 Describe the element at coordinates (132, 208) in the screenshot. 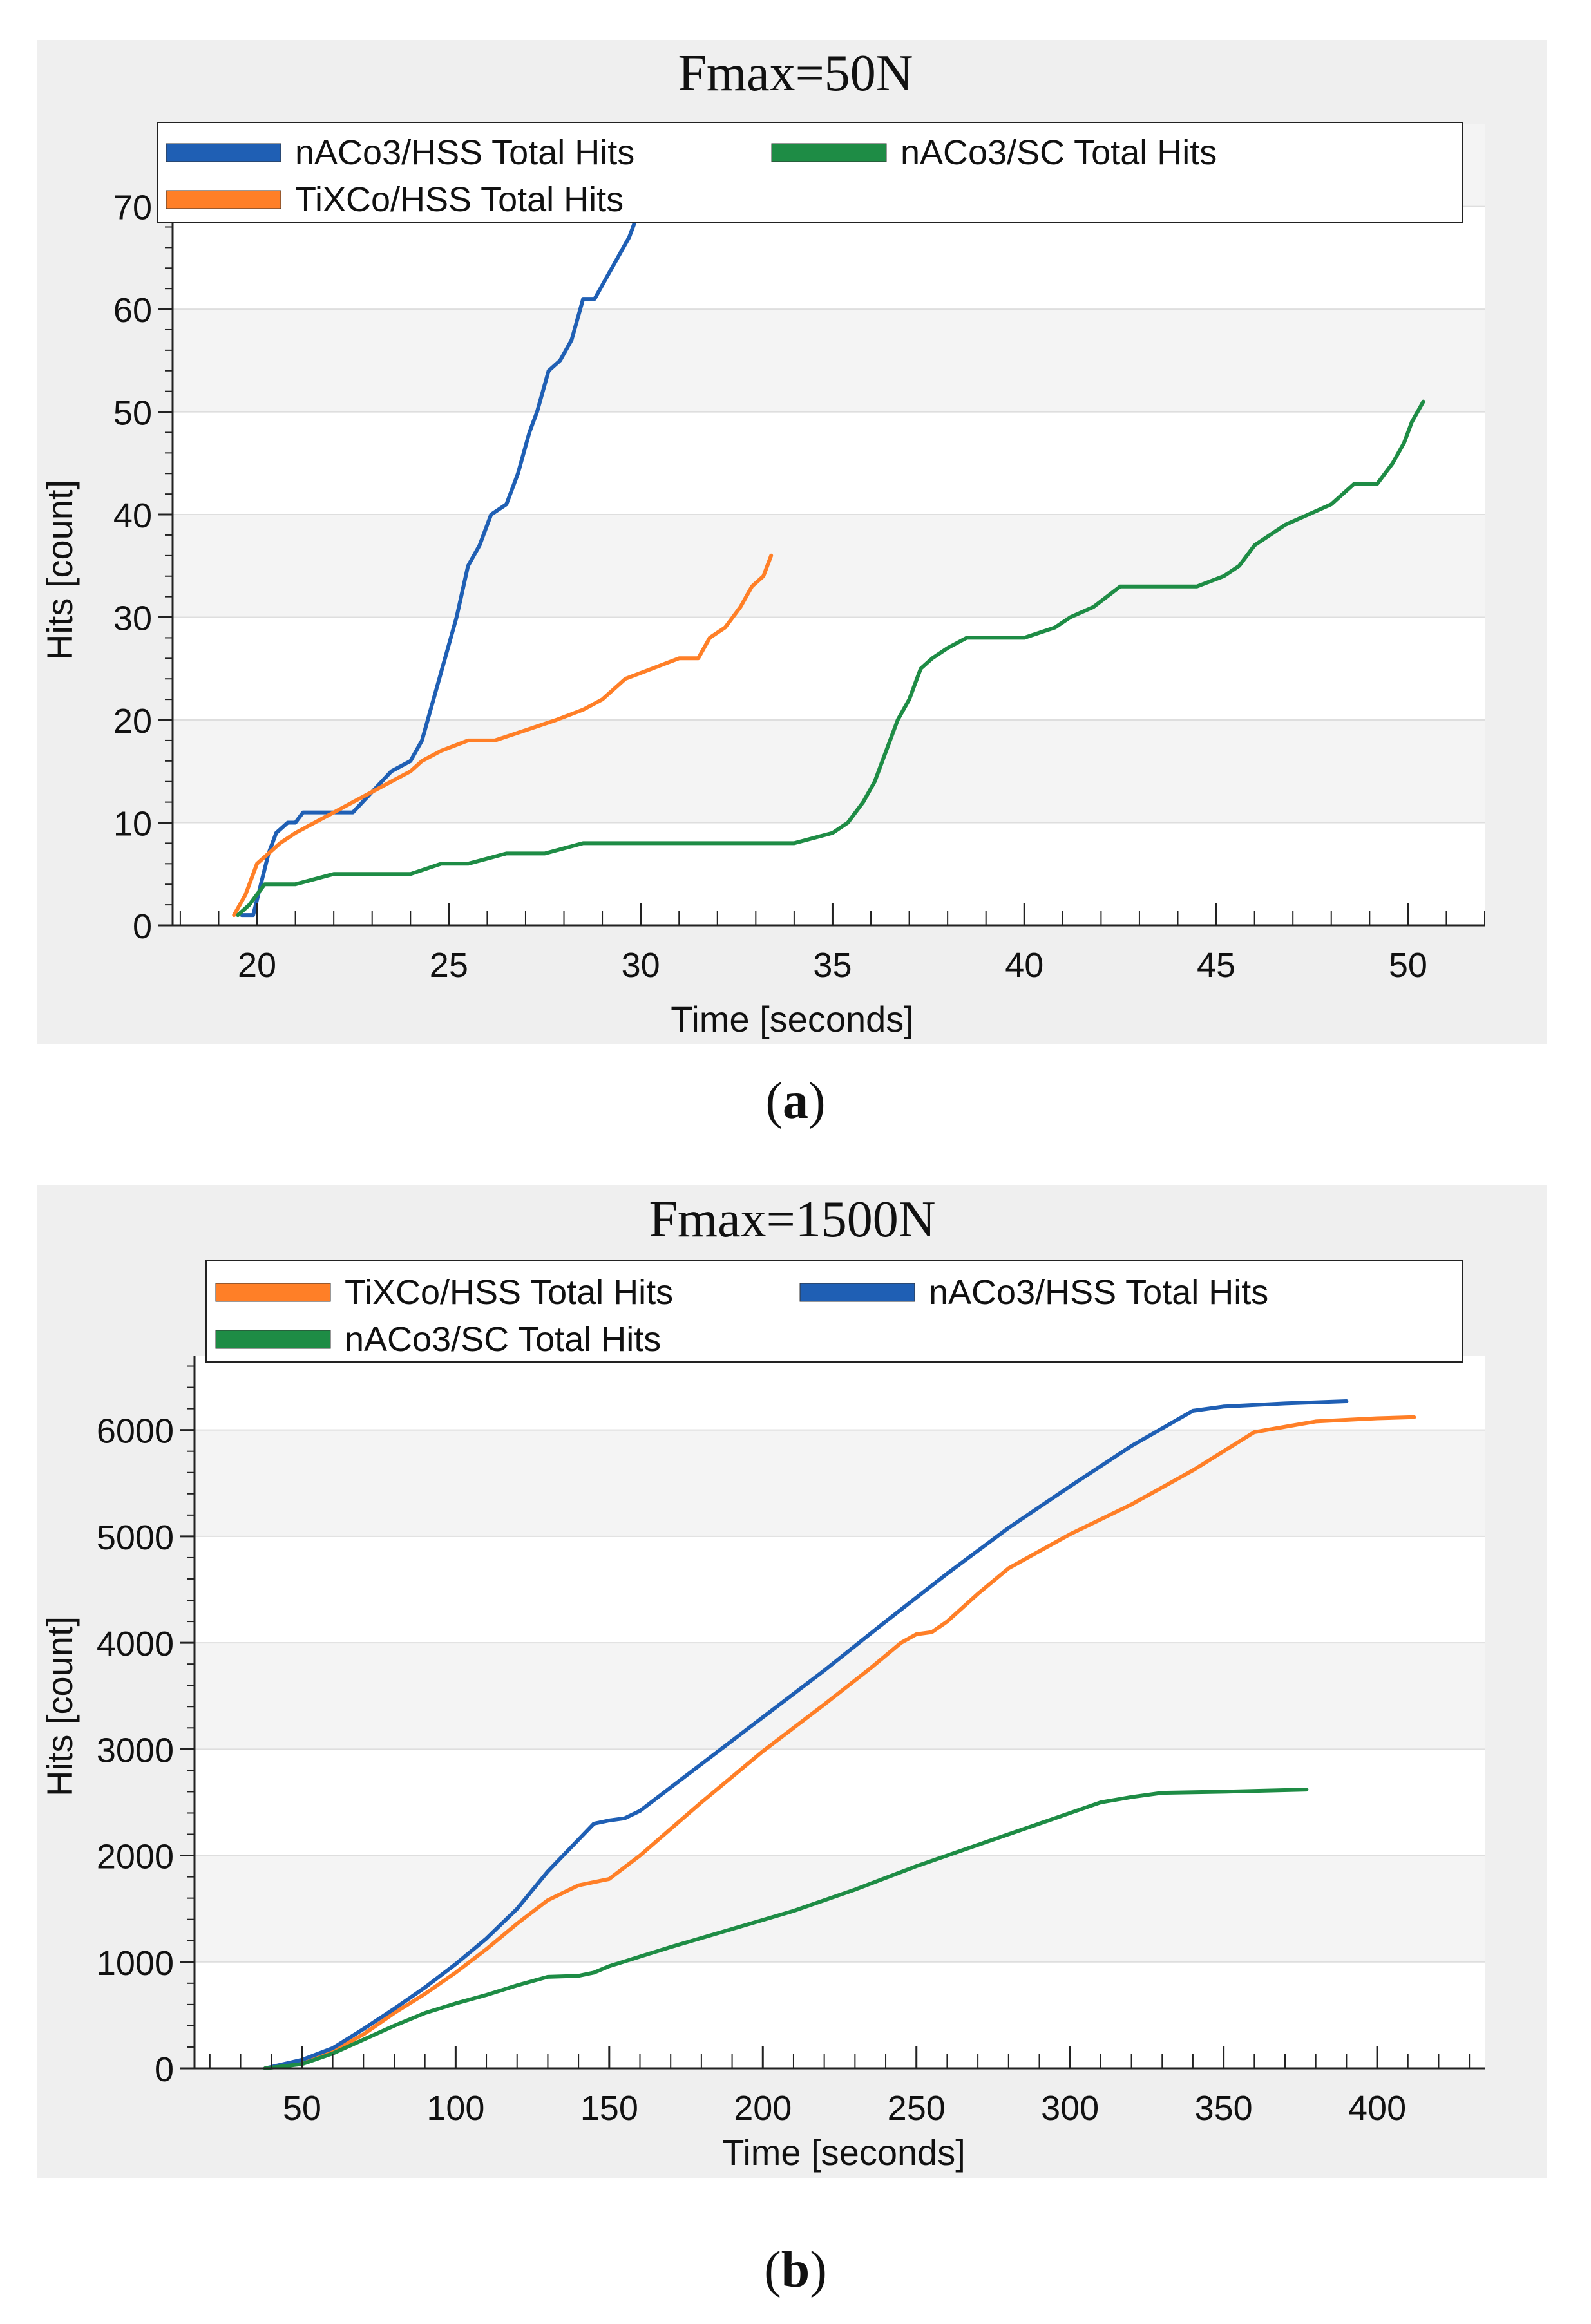

I see `y-tick-label: 70` at that location.